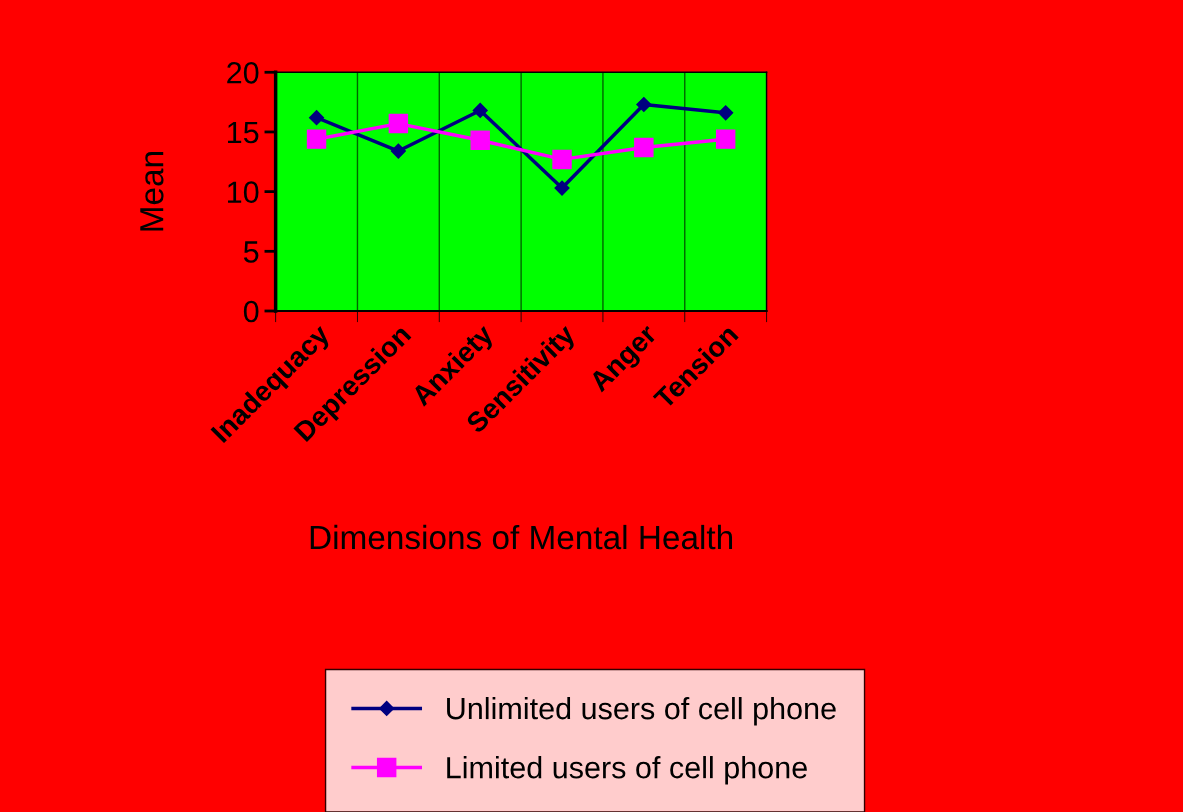 Image resolution: width=1183 pixels, height=812 pixels. I want to click on y-tick-label: 20, so click(243, 73).